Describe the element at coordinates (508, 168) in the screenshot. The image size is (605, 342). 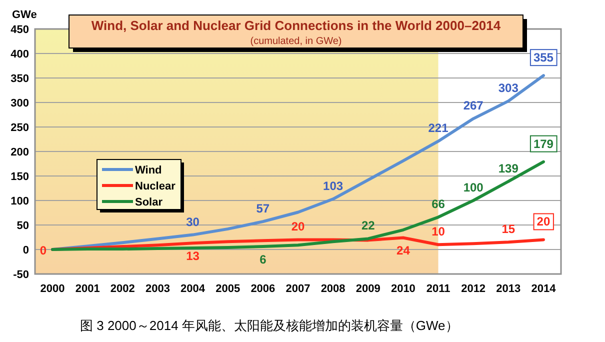
I see `data-label: 139` at that location.